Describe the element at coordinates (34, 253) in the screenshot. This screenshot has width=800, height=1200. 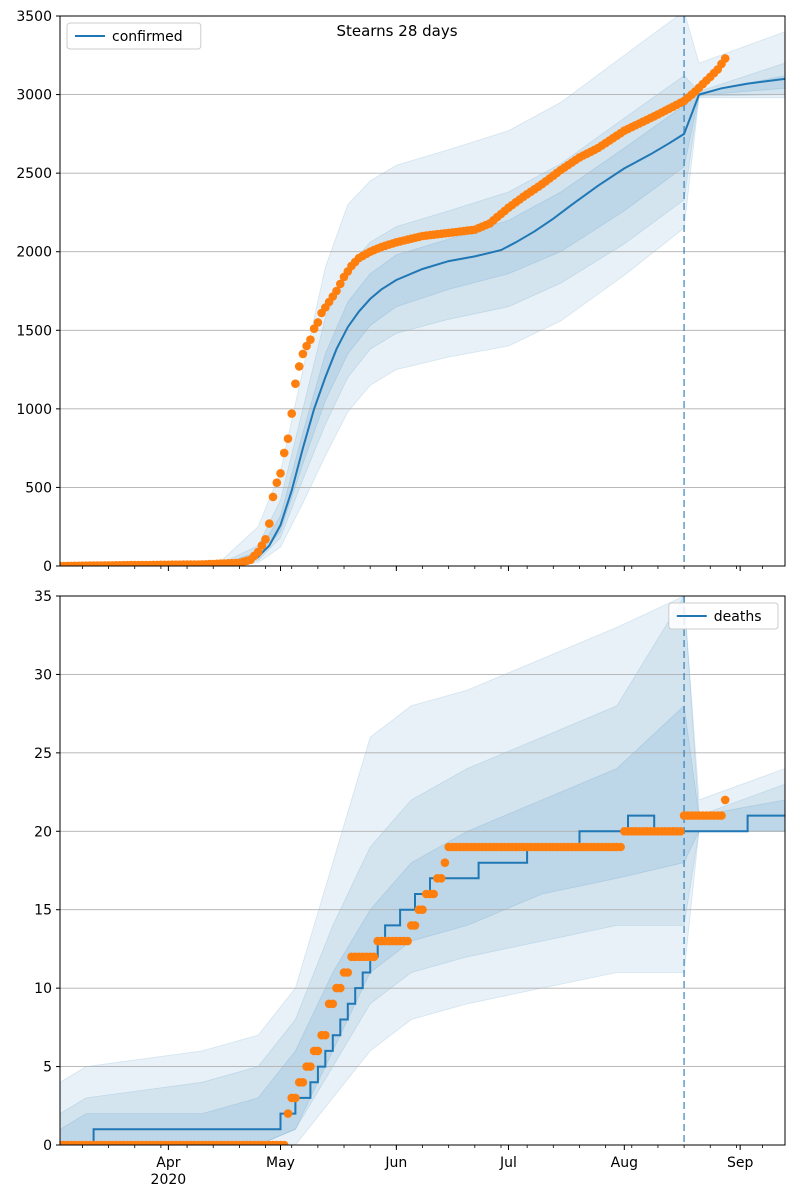
I see `y-tick-label: 2000` at that location.